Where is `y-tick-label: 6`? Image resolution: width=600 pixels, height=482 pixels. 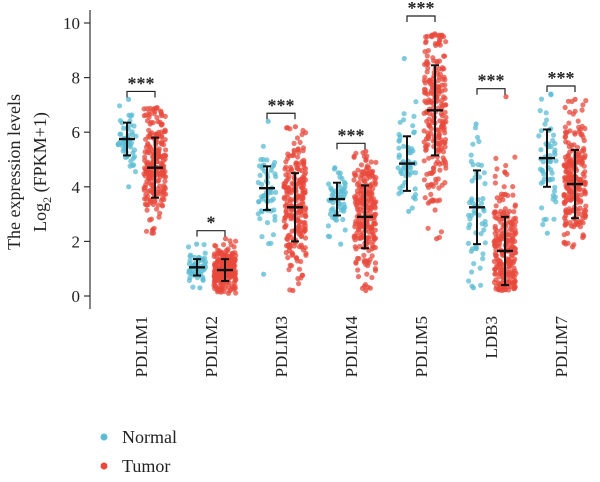 y-tick-label: 6 is located at coordinates (76, 132).